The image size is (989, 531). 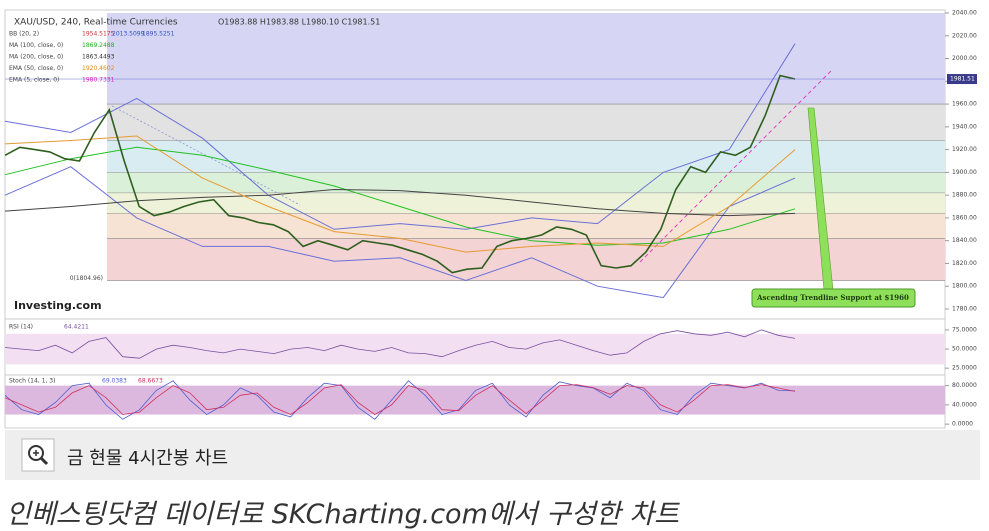 I want to click on indicator-name: MA (200, close, 0), so click(x=36, y=57).